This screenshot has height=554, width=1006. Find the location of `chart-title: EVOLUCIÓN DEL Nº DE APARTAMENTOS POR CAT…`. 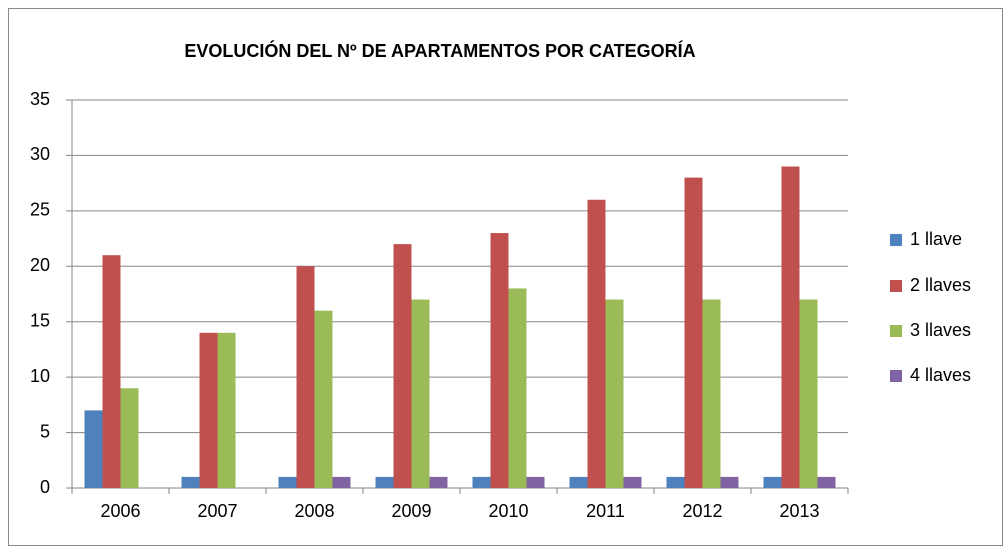

chart-title: EVOLUCIÓN DEL Nº DE APARTAMENTOS POR CAT… is located at coordinates (439, 50).